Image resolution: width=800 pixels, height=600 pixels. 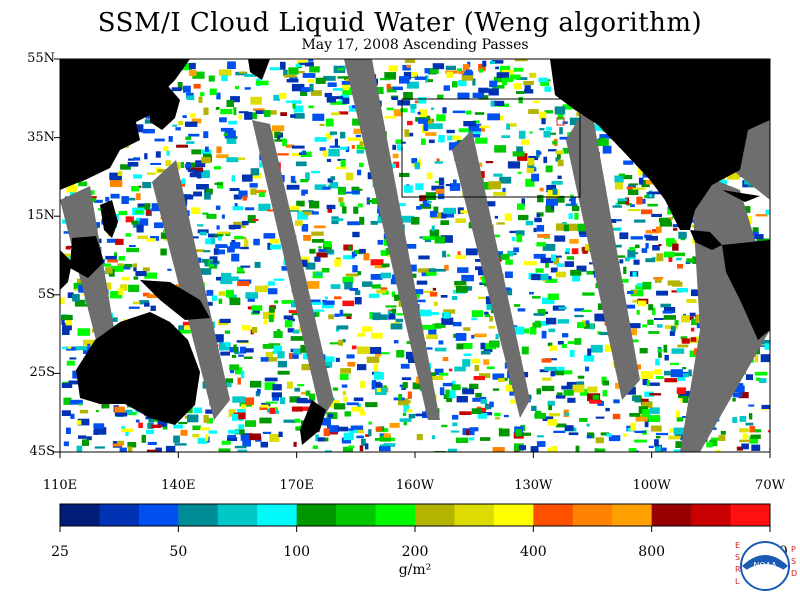 I want to click on land-central-america, so click(x=706, y=240).